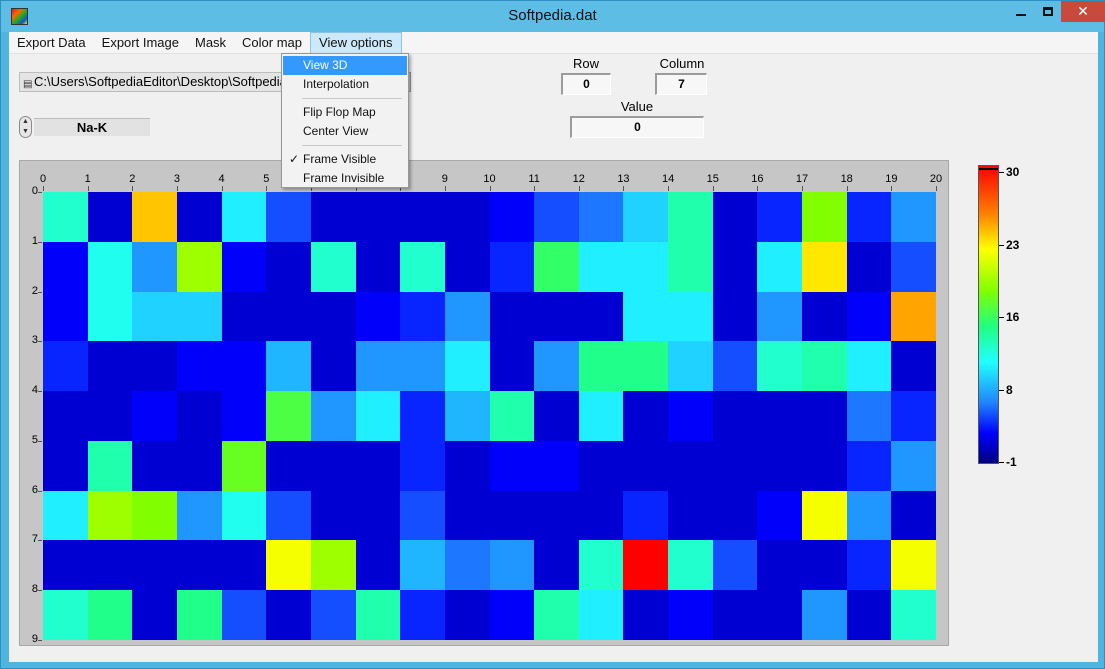  I want to click on spinner-up-icon: ▲, so click(25, 121).